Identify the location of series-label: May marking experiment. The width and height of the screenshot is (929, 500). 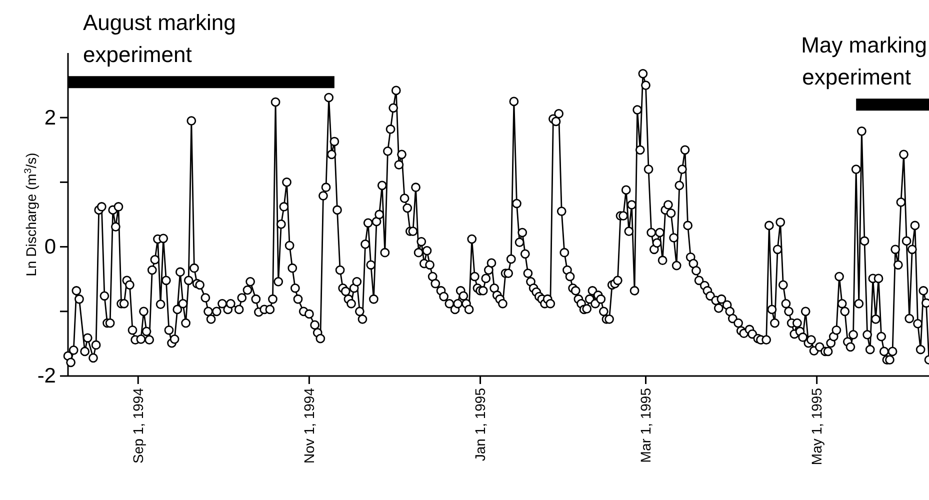
(864, 61).